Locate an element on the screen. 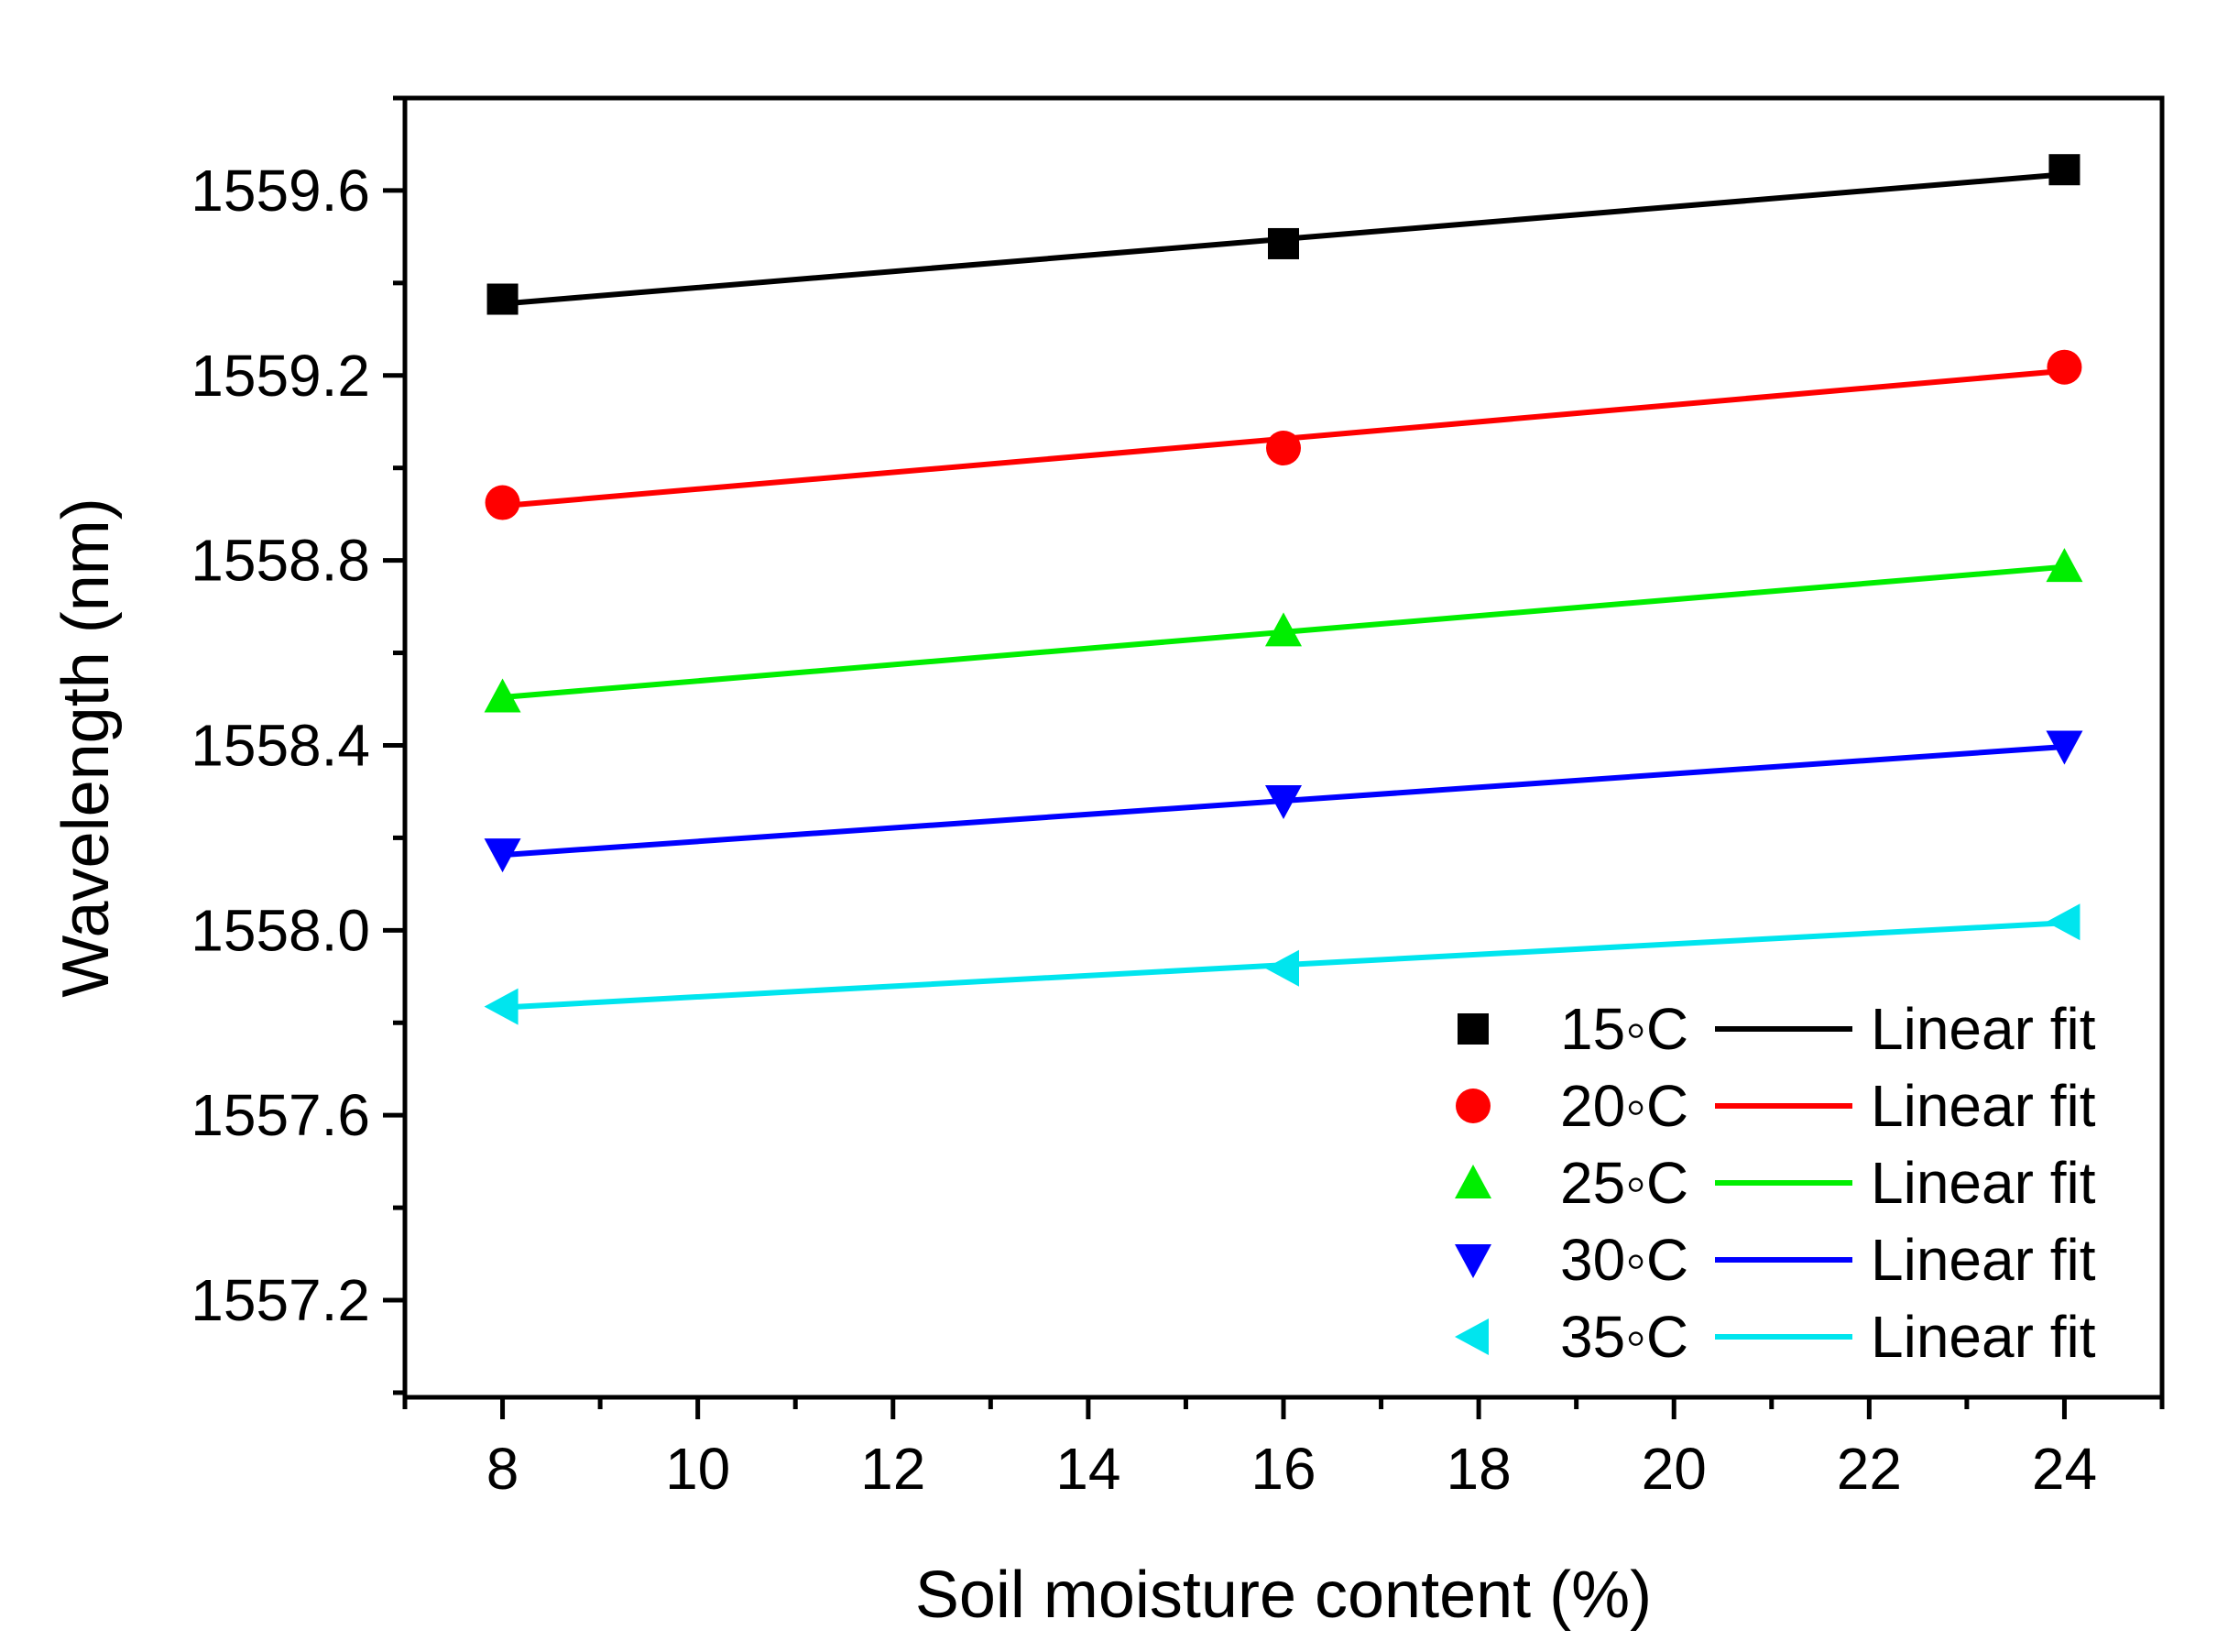  legend-series-label: 35◦C is located at coordinates (1624, 1337).